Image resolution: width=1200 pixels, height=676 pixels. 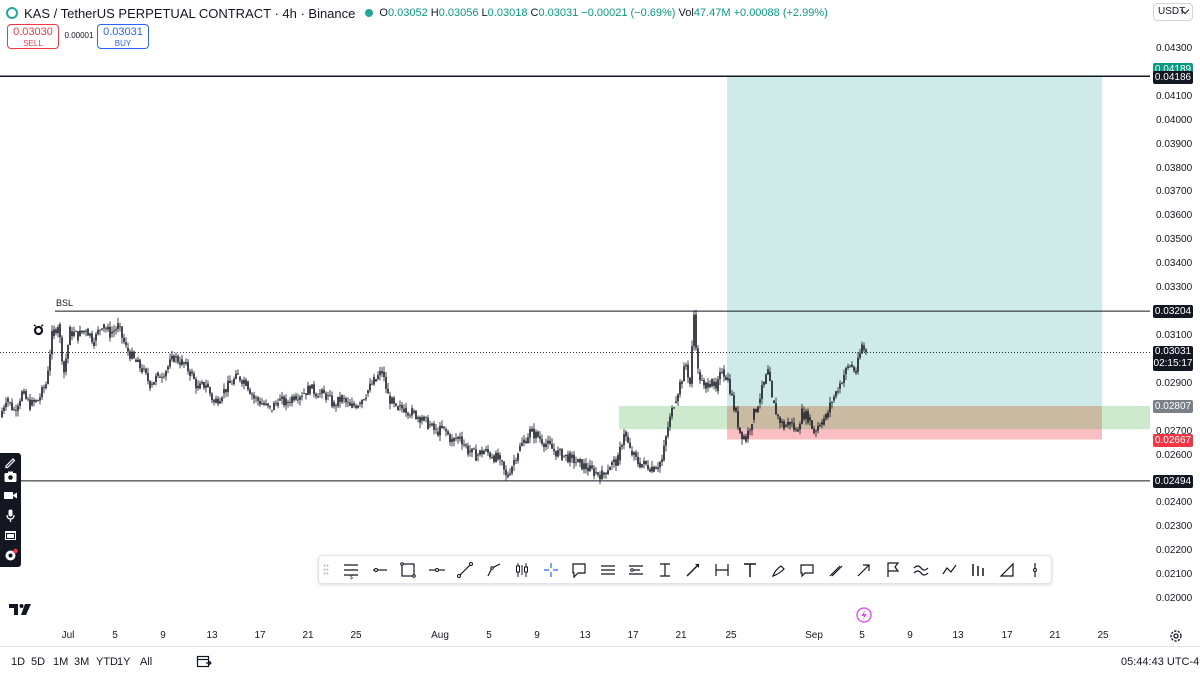 What do you see at coordinates (807, 570) in the screenshot?
I see `comment-icon` at bounding box center [807, 570].